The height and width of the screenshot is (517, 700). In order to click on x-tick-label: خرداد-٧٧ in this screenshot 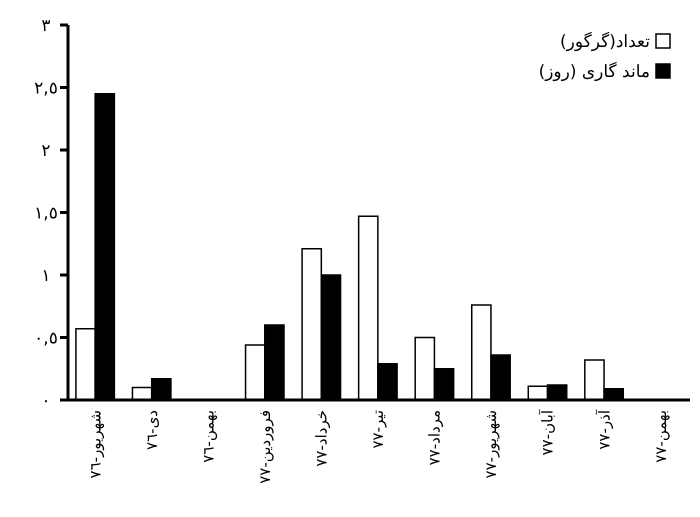, I will do `click(321, 438)`.